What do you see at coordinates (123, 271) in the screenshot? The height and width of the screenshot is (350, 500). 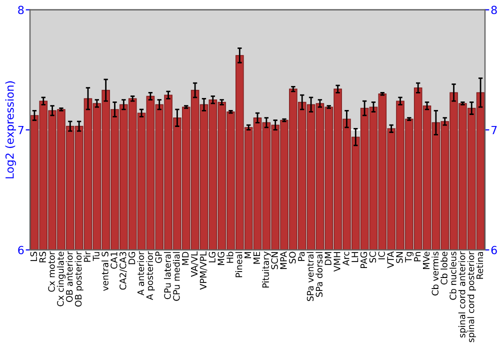 I see `x-tick-label: CA2/CA3` at bounding box center [123, 271].